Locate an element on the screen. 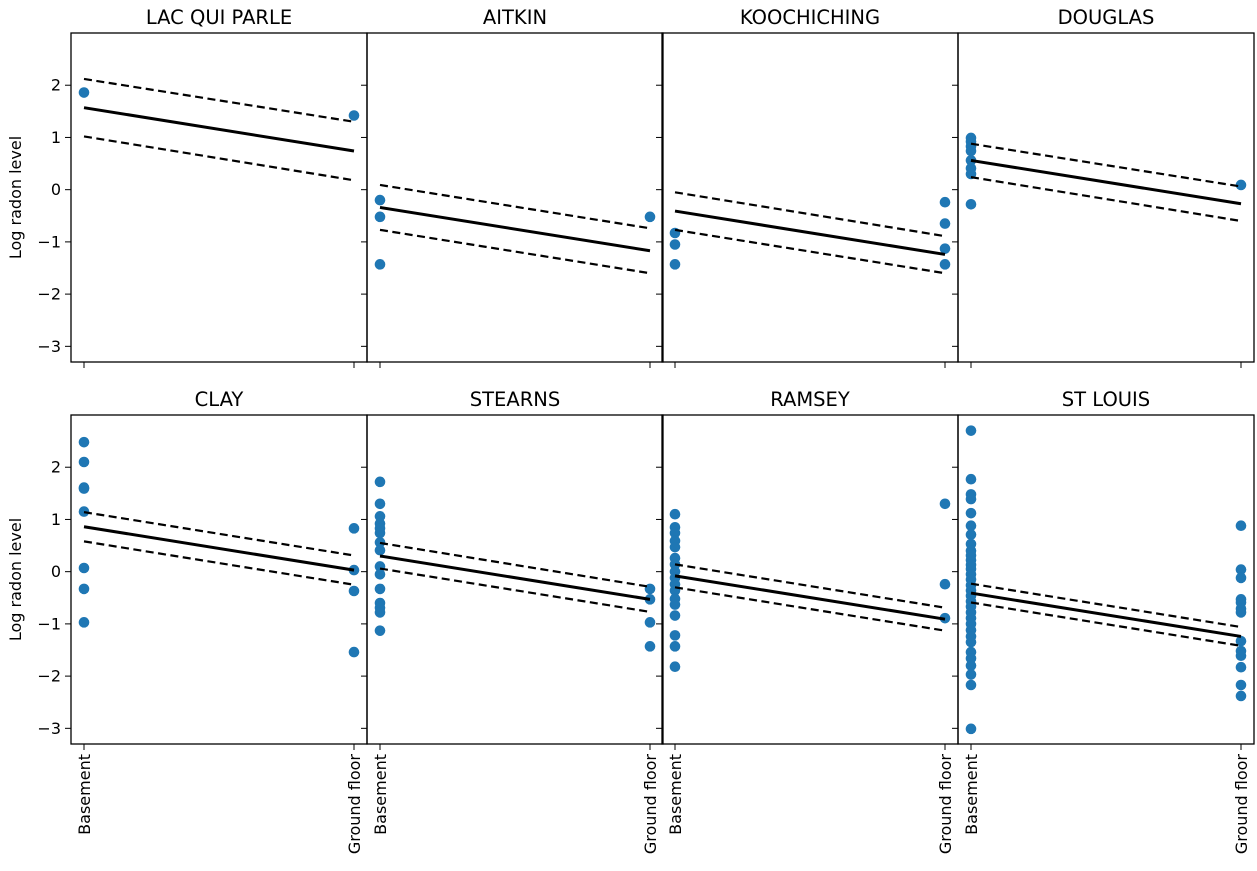 The image size is (1257, 871). y-tick-label: 0 is located at coordinates (56, 189).